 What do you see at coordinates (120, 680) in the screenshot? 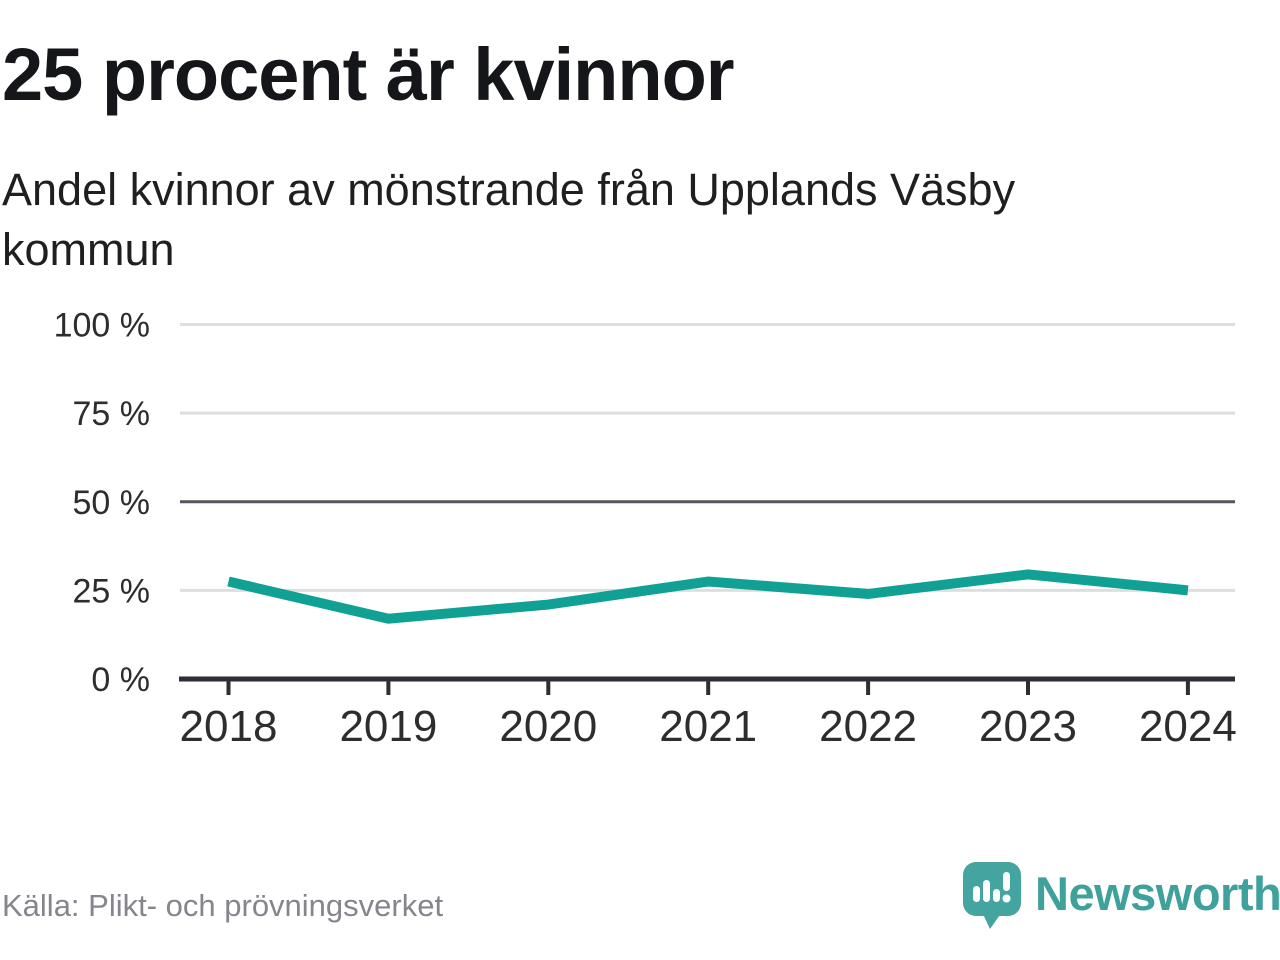
I see `y-axis-label-0: 0 %` at bounding box center [120, 680].